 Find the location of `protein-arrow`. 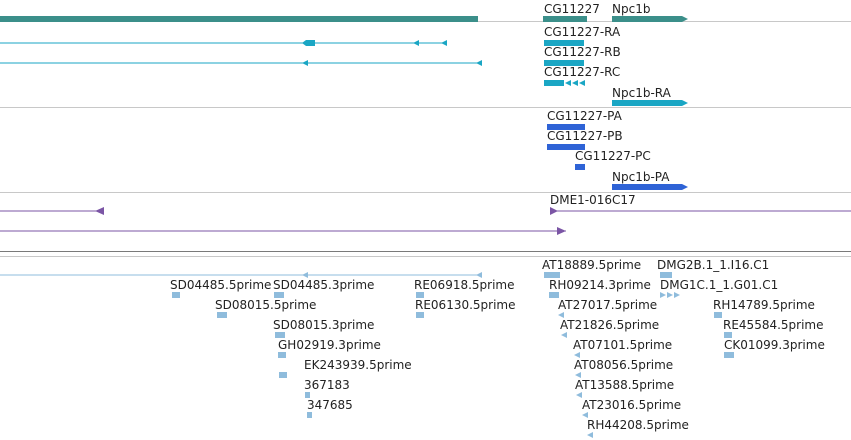

protein-arrow is located at coordinates (685, 187).